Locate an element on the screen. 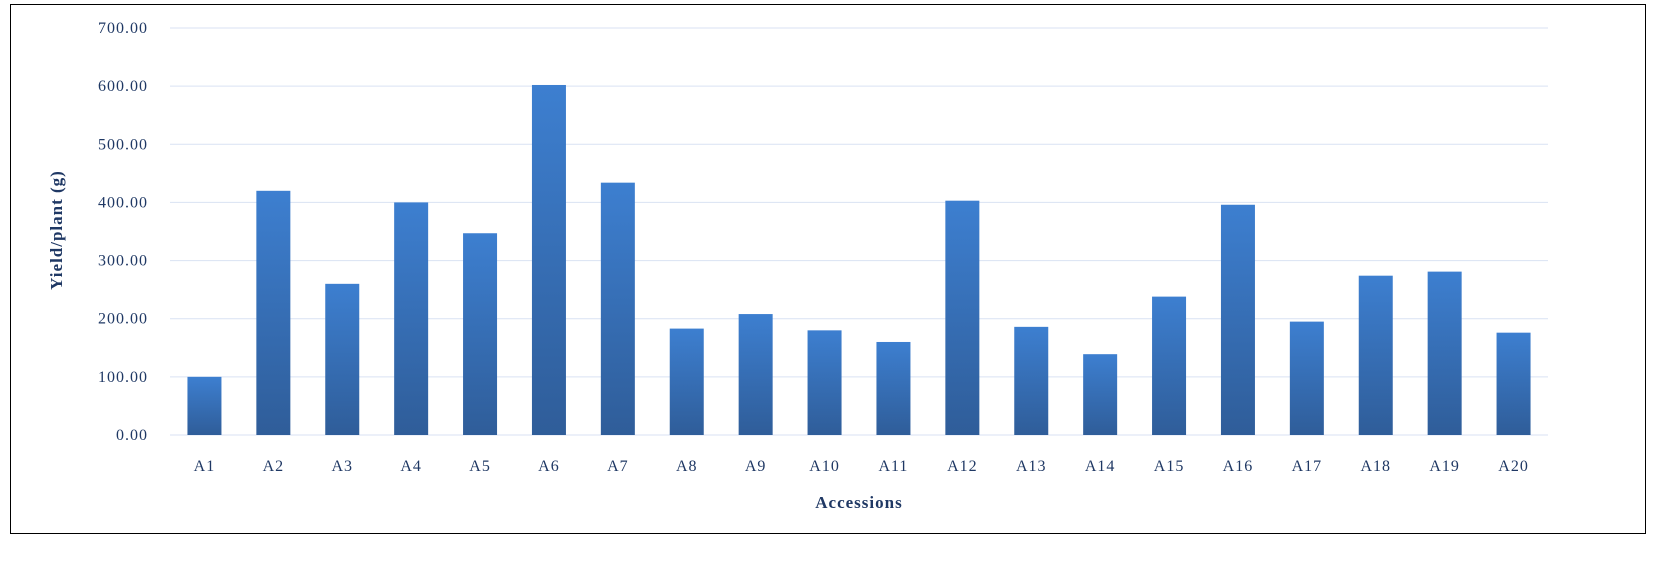 Image resolution: width=1658 pixels, height=568 pixels. x-tick-label: A12 is located at coordinates (962, 466).